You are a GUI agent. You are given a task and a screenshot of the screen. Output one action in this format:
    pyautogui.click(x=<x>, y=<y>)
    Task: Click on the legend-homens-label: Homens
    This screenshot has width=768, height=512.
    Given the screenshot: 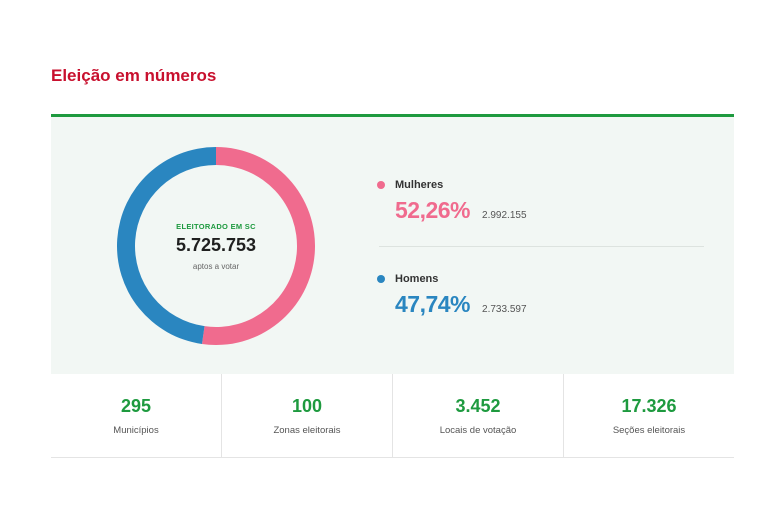 What is the action you would take?
    pyautogui.click(x=417, y=279)
    